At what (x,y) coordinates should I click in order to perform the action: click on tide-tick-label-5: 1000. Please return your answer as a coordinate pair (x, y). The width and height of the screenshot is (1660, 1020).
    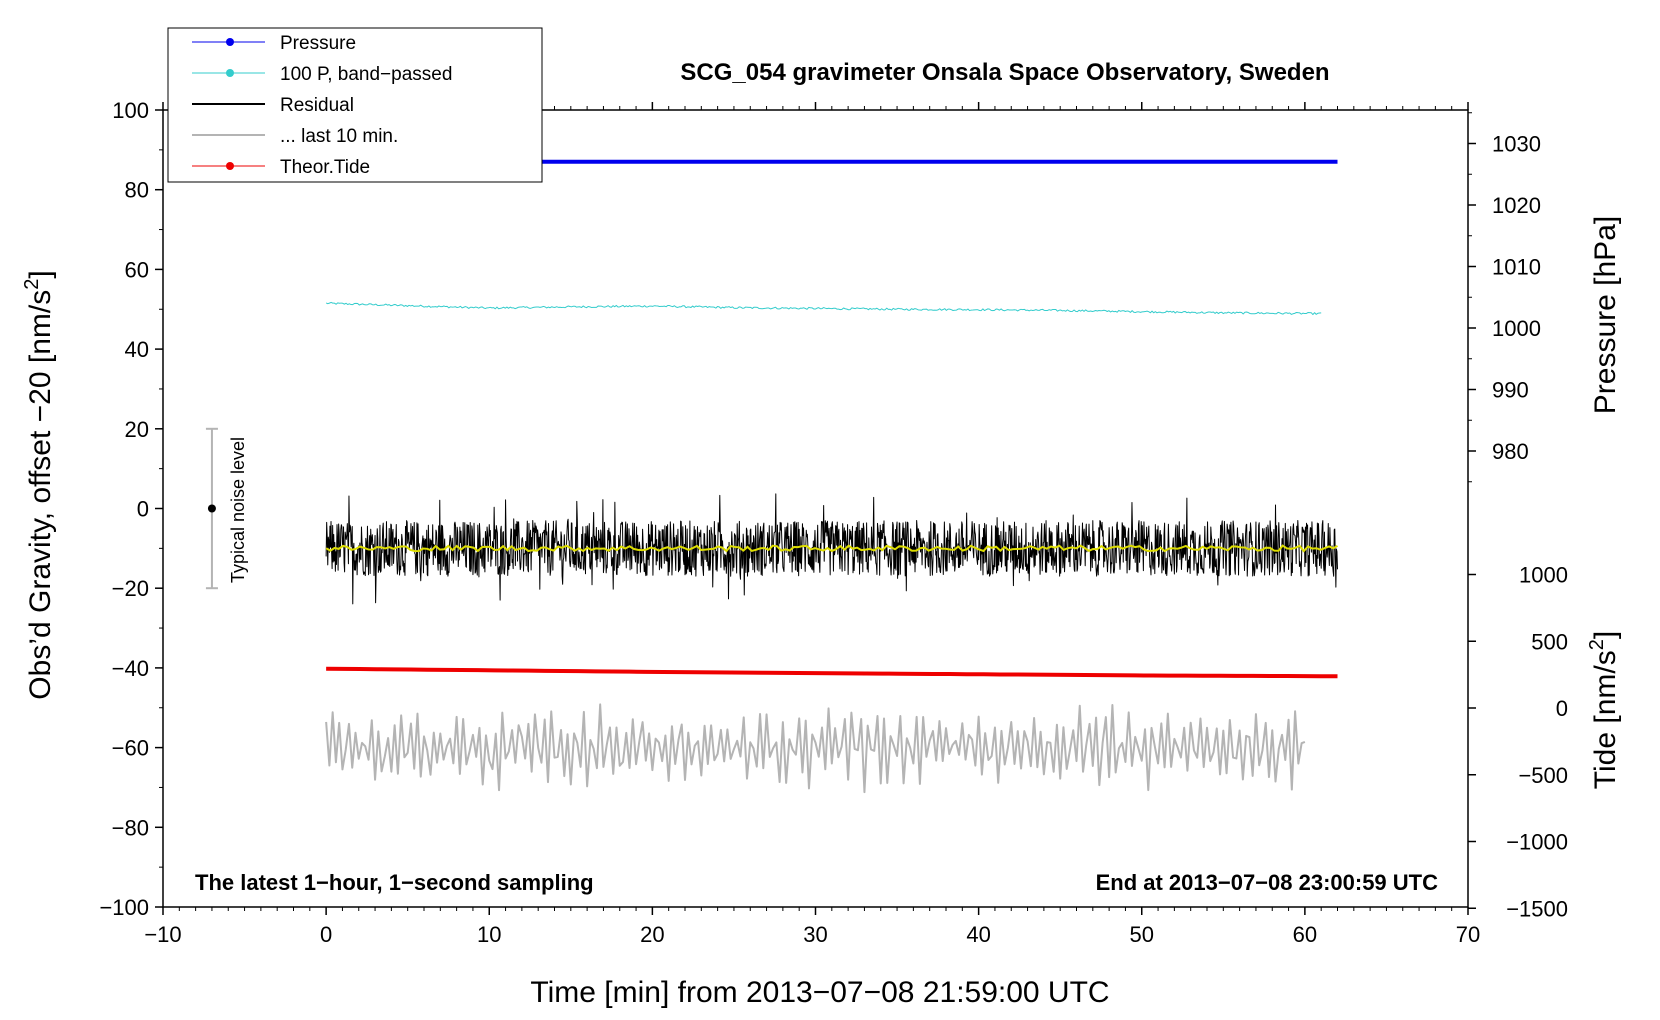
    Looking at the image, I should click on (1543, 575).